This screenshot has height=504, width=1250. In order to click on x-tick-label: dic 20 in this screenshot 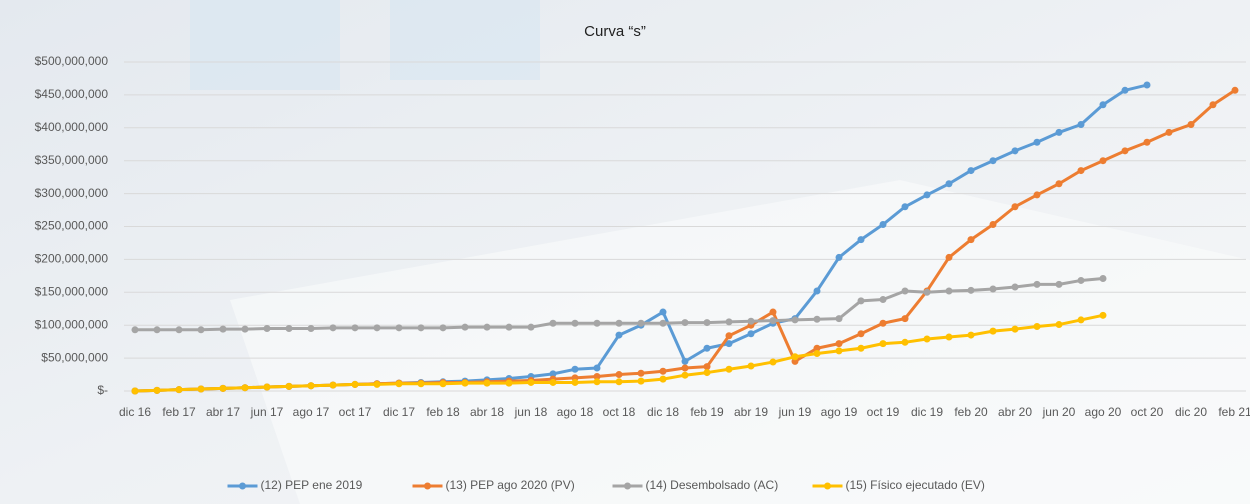, I will do `click(1191, 412)`.